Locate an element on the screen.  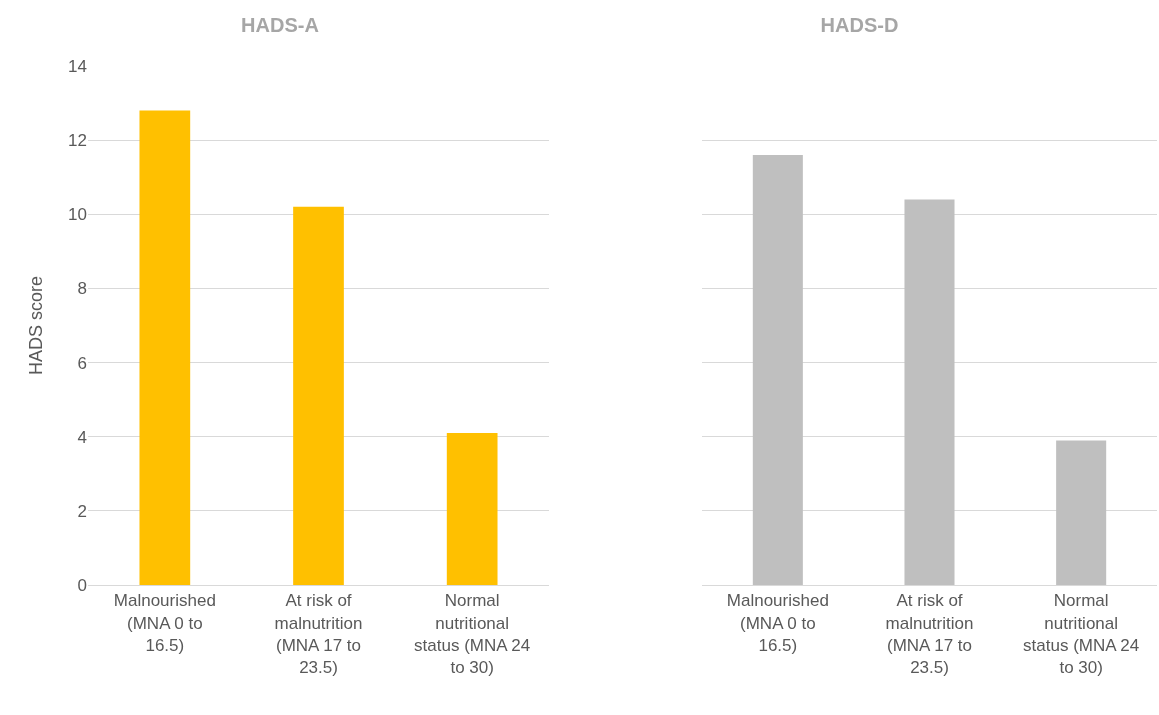
y-tick-label: 6 is located at coordinates (82, 363).